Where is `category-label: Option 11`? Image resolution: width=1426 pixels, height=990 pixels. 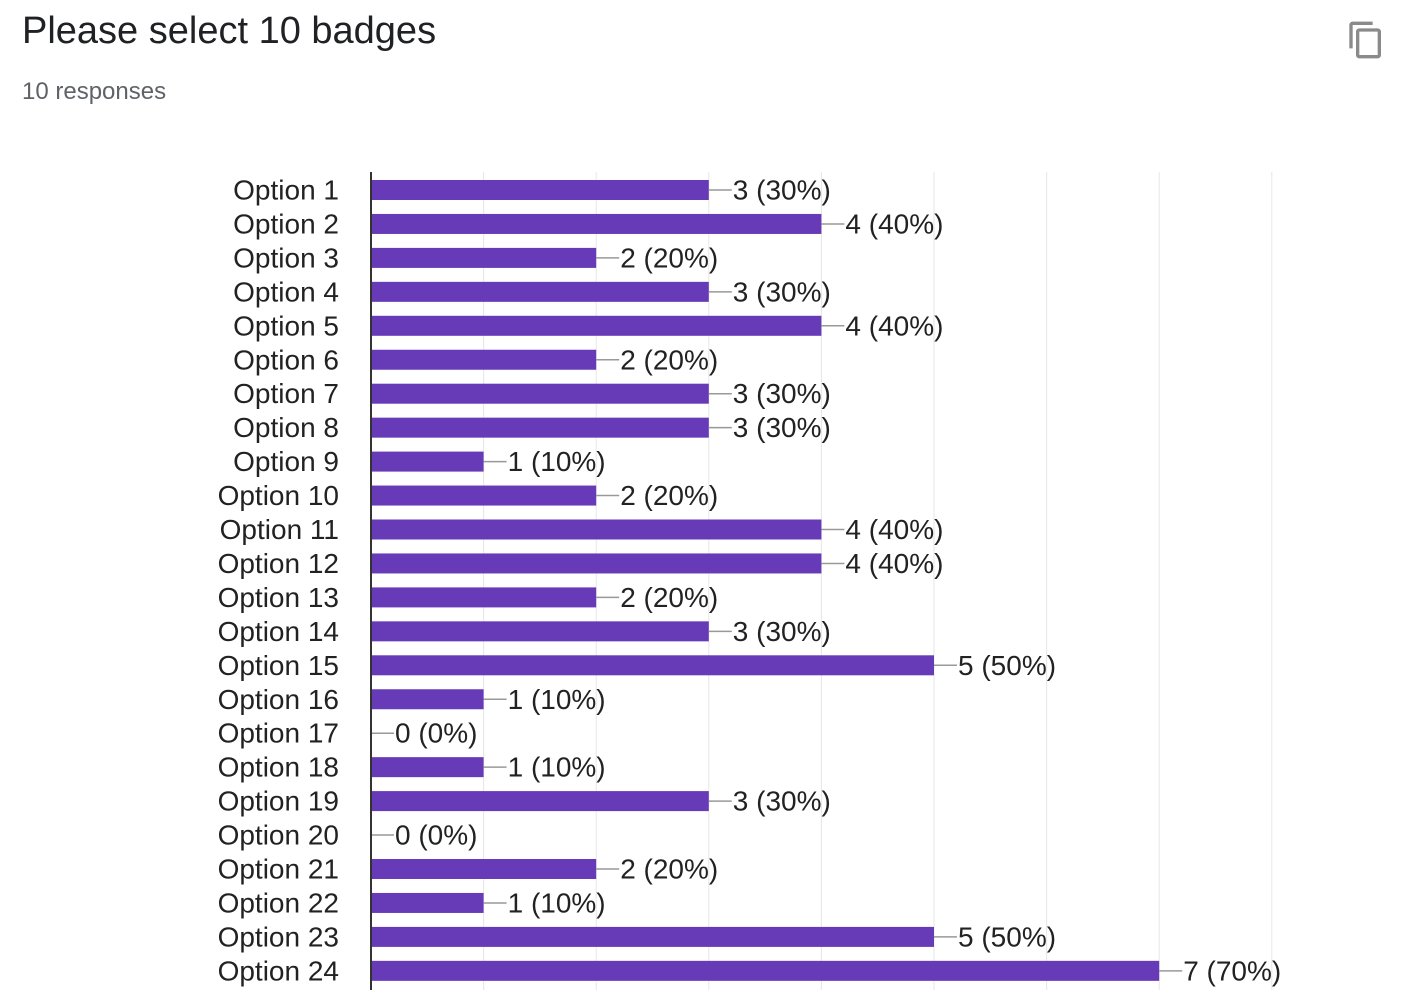
category-label: Option 11 is located at coordinates (279, 529).